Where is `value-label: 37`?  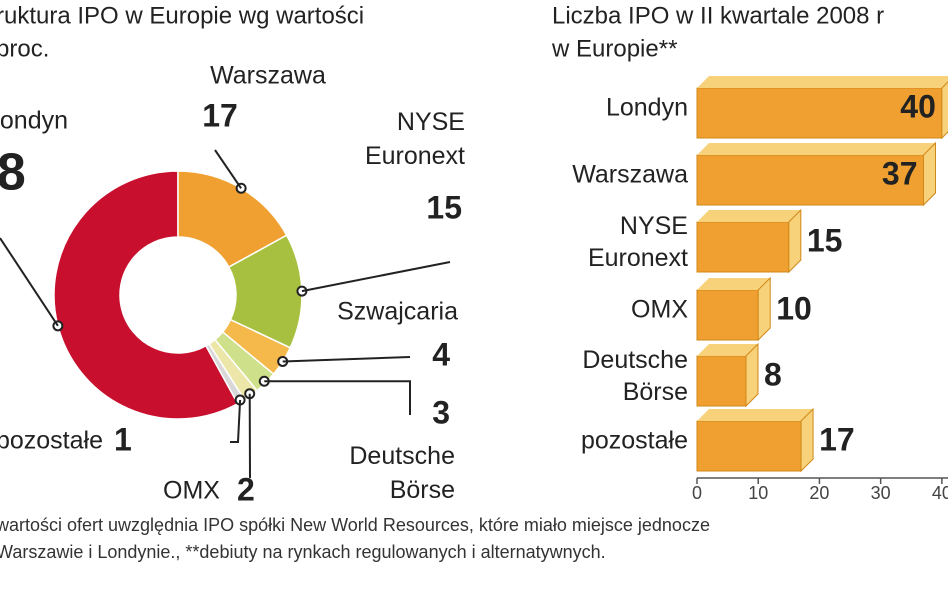 value-label: 37 is located at coordinates (900, 173).